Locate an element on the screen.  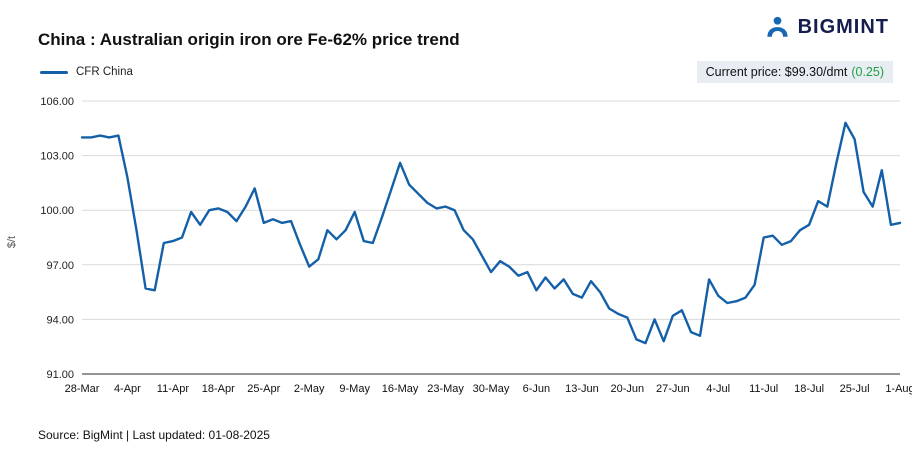
svg-text: 100.00 is located at coordinates (57, 211).